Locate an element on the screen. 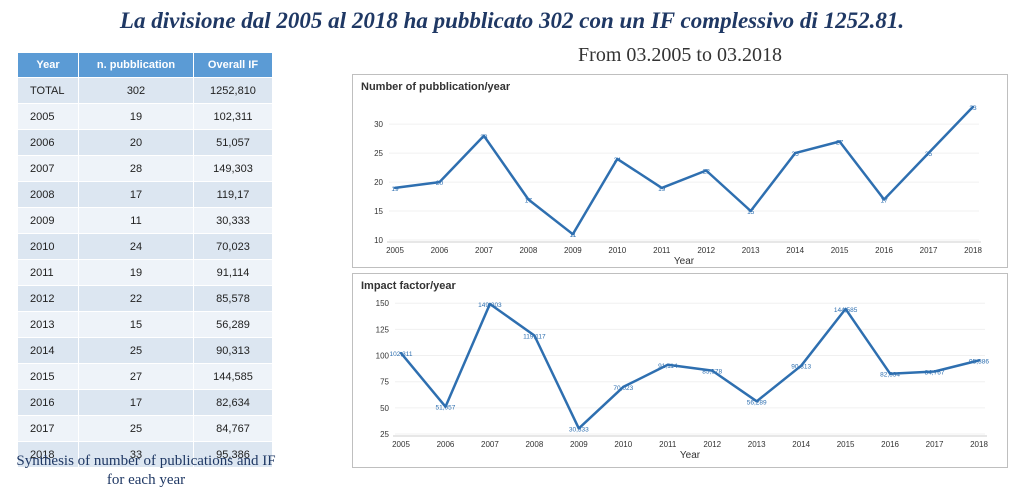  y-axis-label: Impact factor is located at coordinates (353, 365).